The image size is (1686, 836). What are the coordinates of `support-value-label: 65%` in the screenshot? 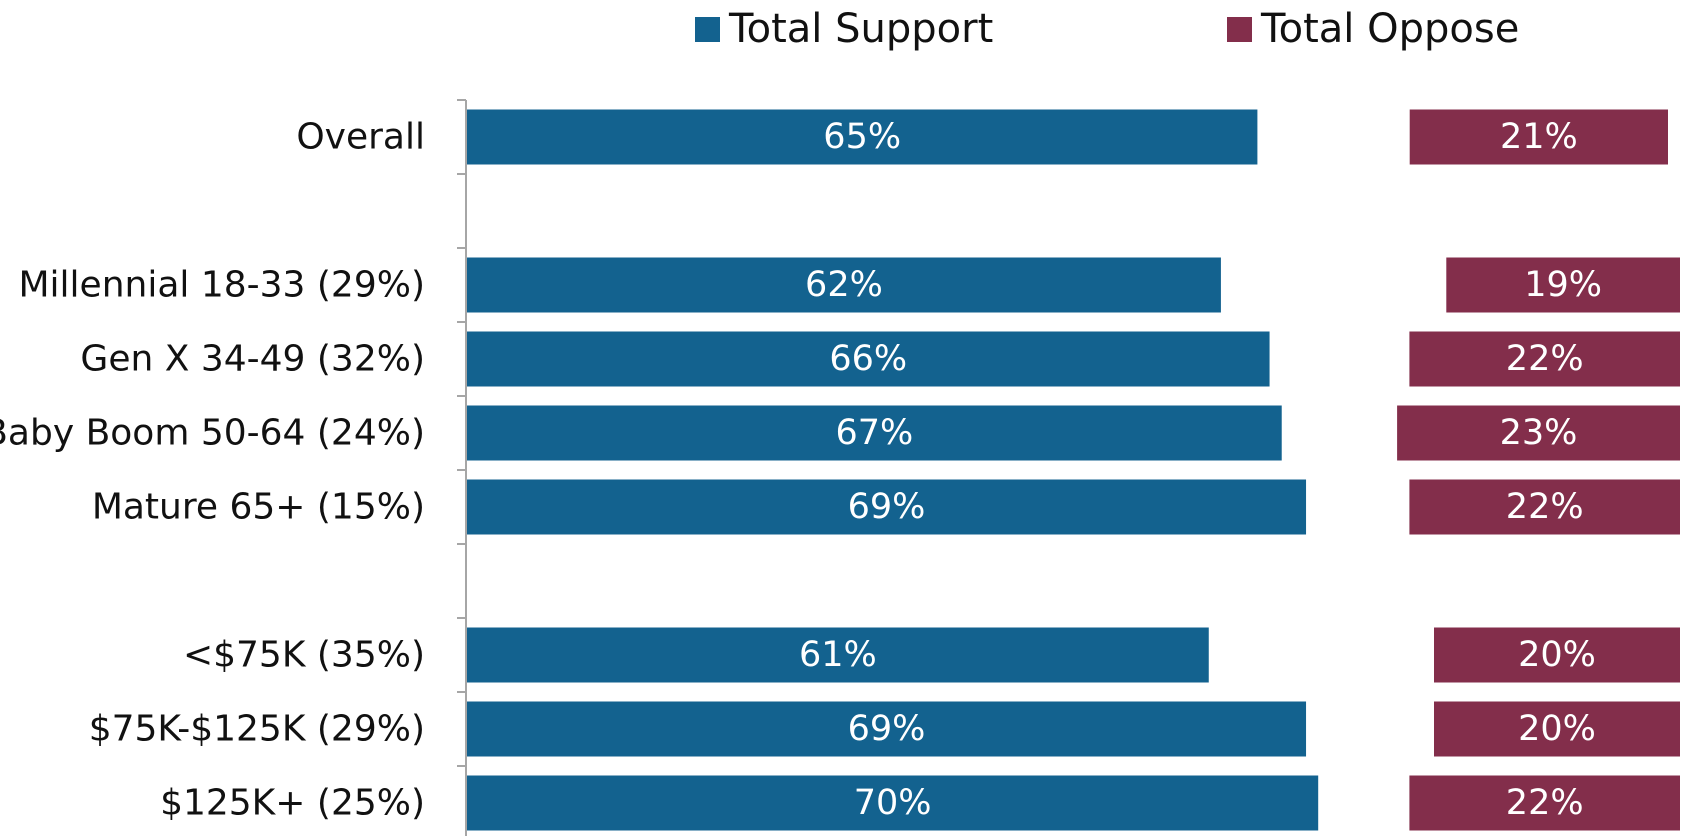 It's located at (862, 137).